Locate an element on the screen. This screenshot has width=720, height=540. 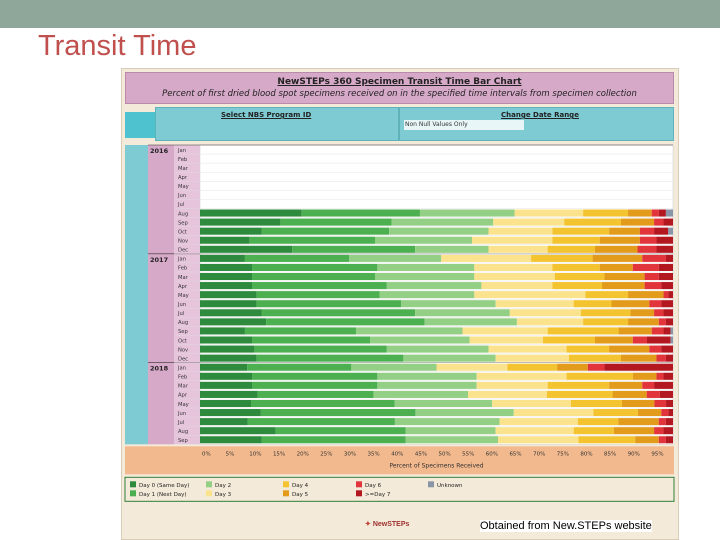
program-filter: Select NBS Program ID is located at coordinates (277, 124).